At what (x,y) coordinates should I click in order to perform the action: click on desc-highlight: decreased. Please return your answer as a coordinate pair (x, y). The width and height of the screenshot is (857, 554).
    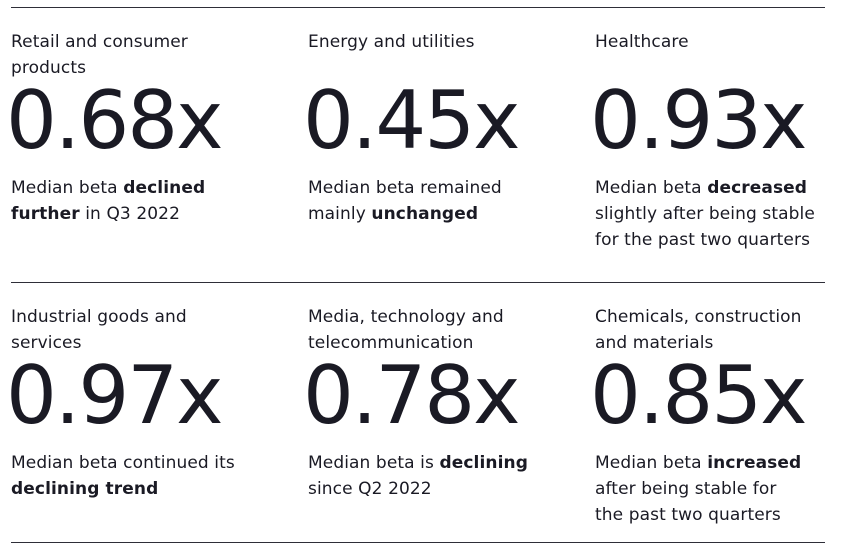
    Looking at the image, I should click on (757, 188).